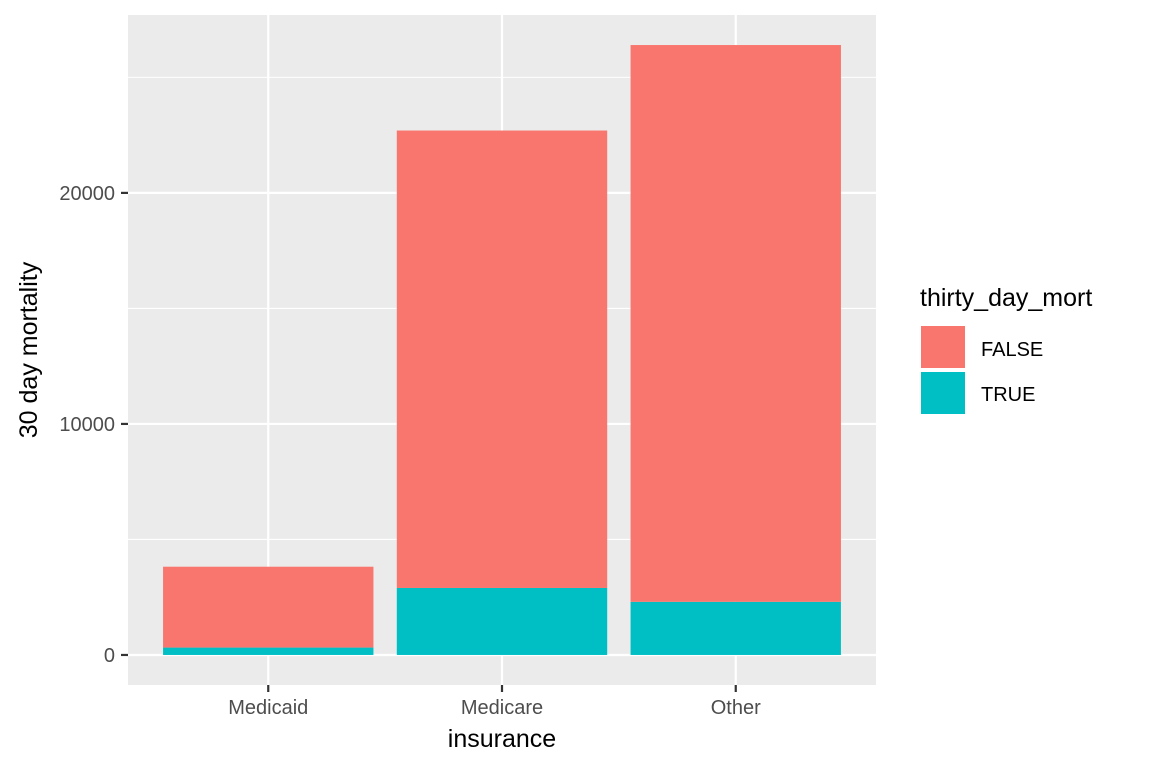 The width and height of the screenshot is (1152, 768). What do you see at coordinates (943, 347) in the screenshot?
I see `legend-key-false` at bounding box center [943, 347].